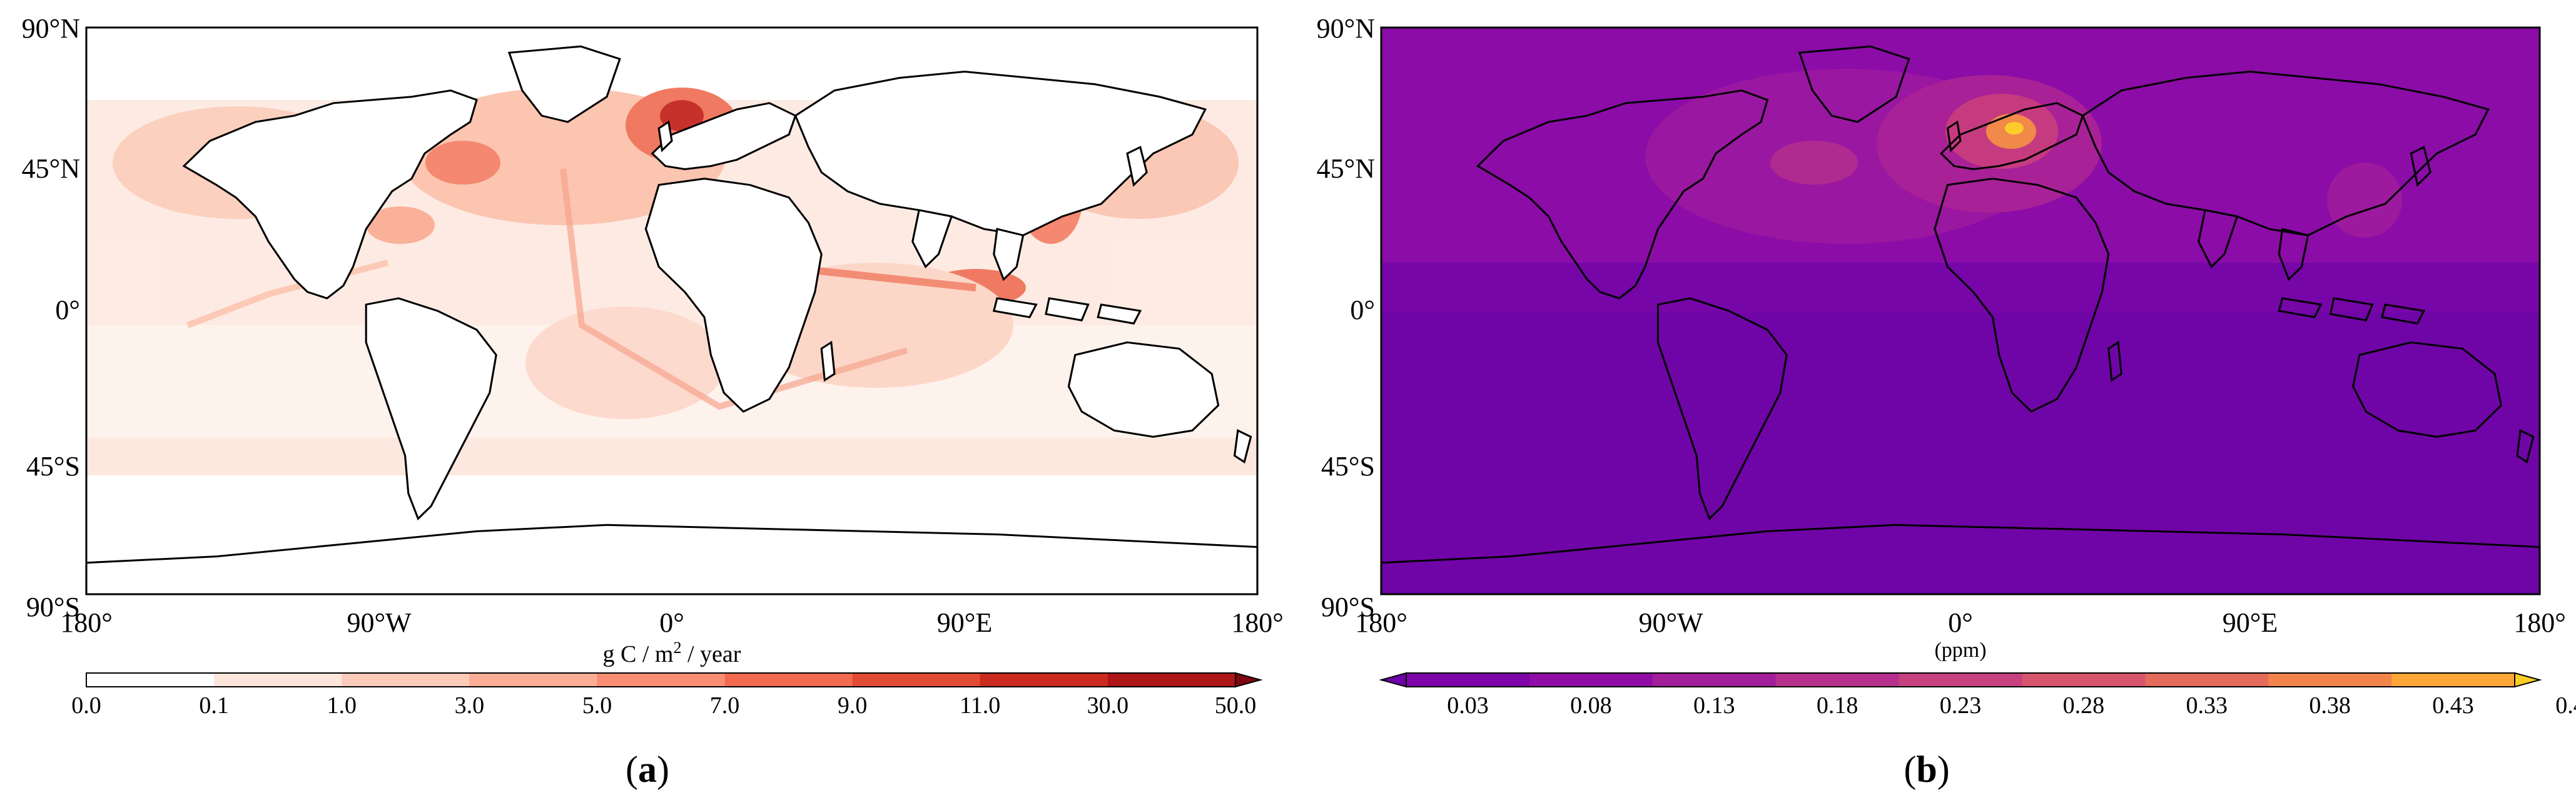  I want to click on lat-label-a-0: 90°N, so click(51, 28).